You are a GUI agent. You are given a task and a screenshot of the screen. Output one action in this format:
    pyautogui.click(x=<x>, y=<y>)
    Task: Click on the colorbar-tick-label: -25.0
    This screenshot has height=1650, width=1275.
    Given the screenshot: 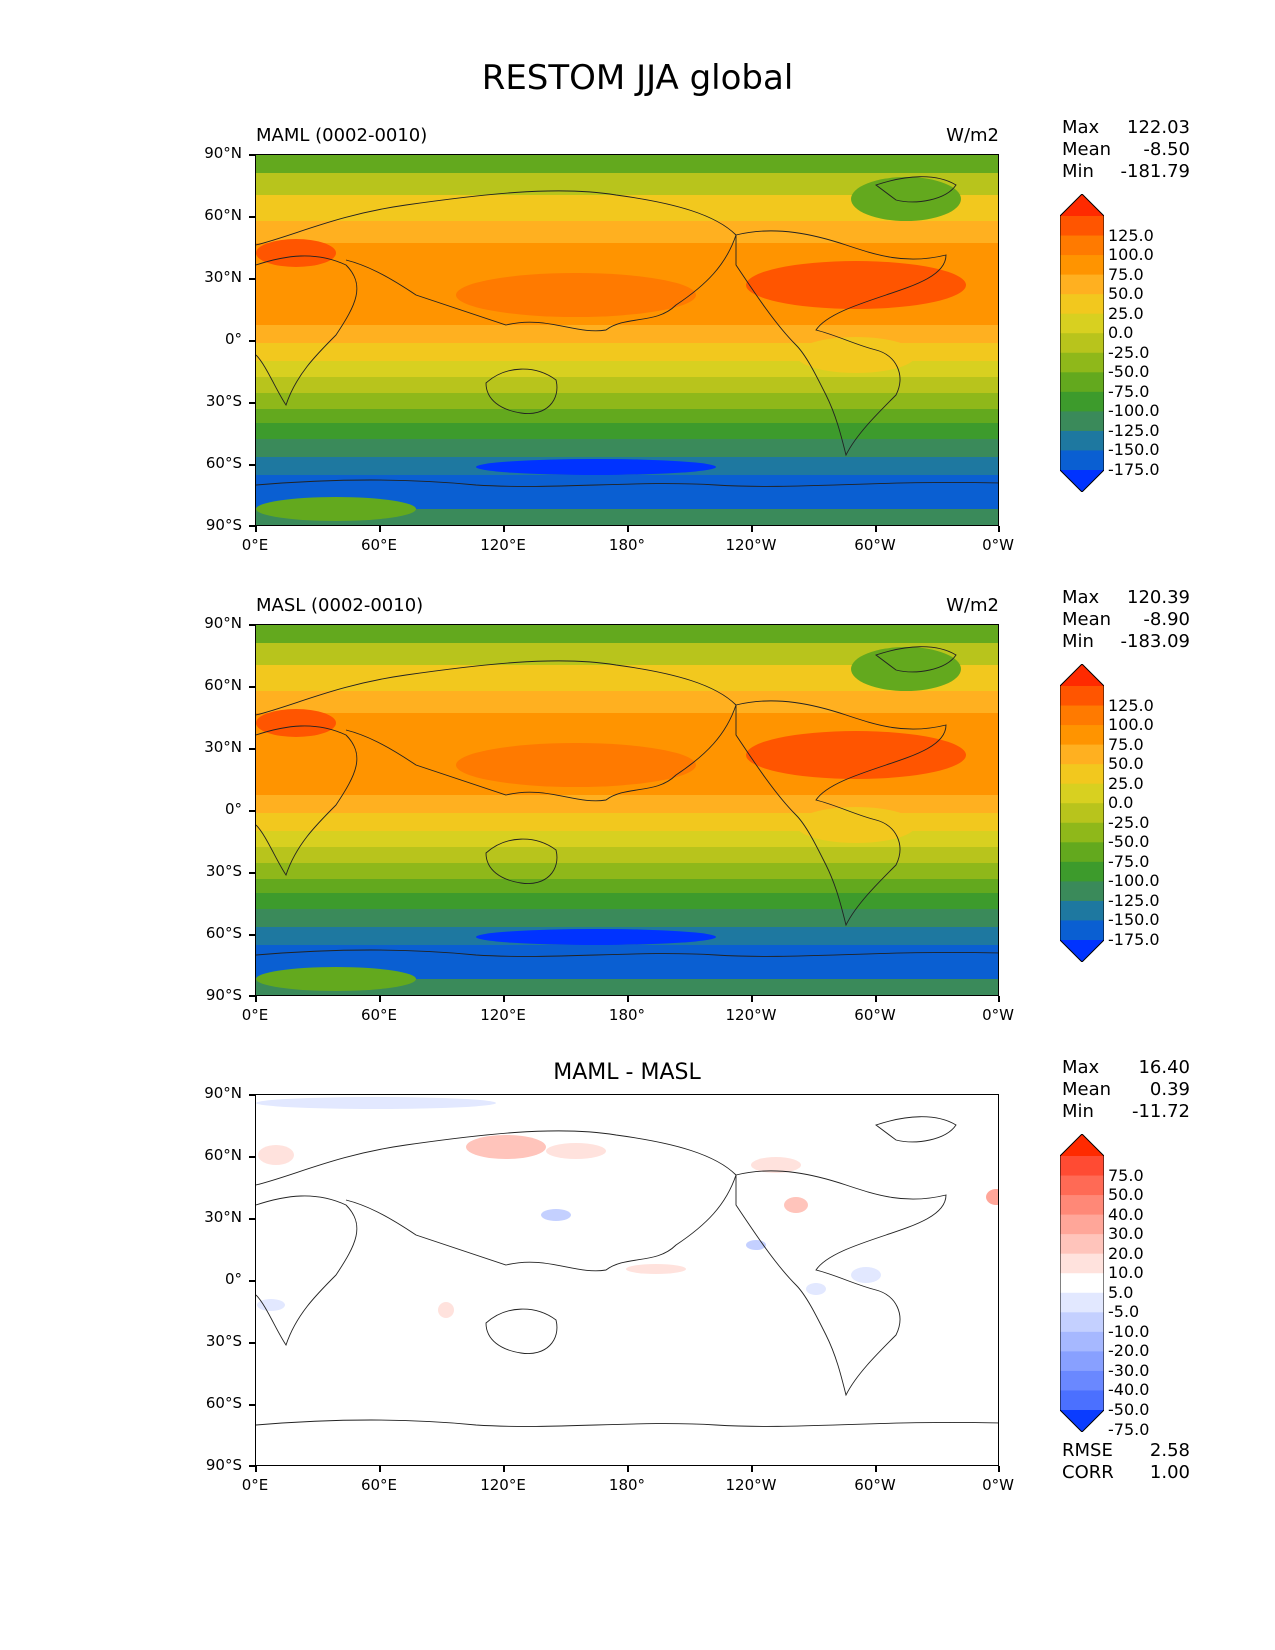 What is the action you would take?
    pyautogui.click(x=1129, y=352)
    